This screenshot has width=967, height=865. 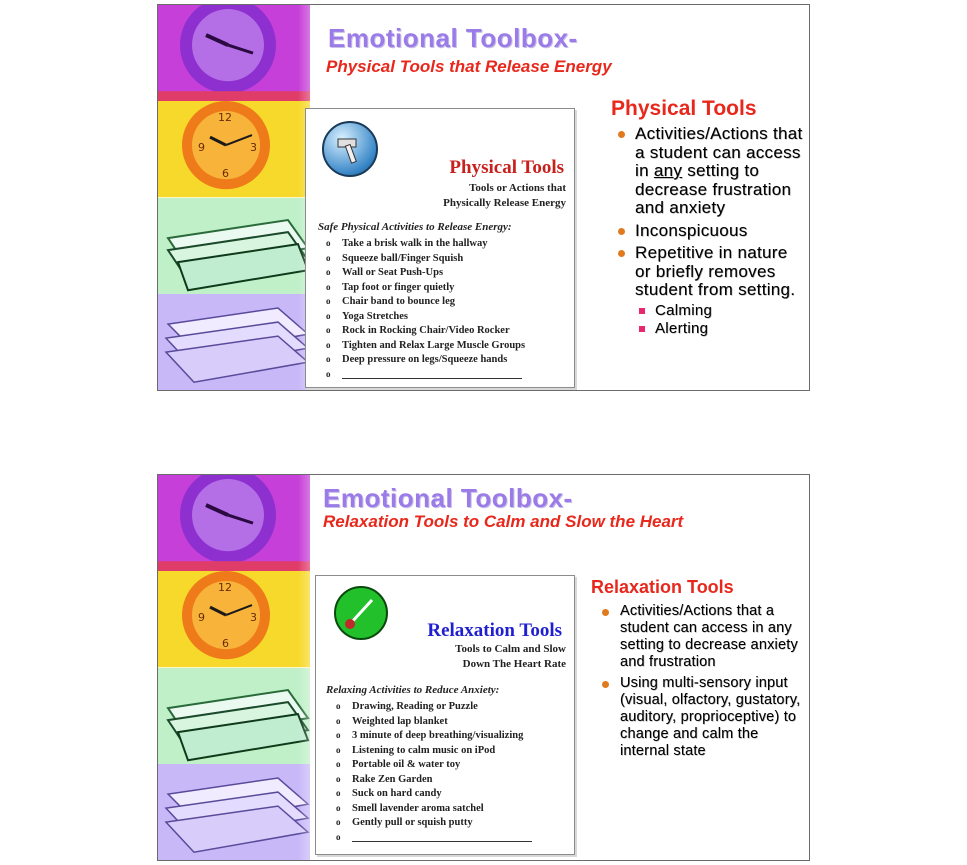 What do you see at coordinates (415, 288) in the screenshot?
I see `list-item: Tap foot or finger quietly` at bounding box center [415, 288].